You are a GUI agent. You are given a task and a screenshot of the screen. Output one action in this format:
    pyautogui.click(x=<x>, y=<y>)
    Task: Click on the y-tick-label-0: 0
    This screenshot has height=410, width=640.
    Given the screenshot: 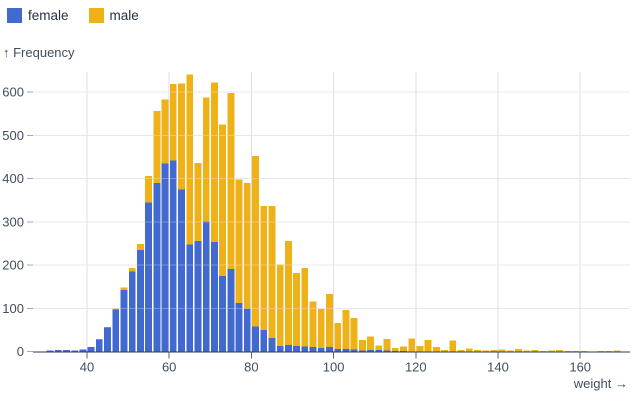 What is the action you would take?
    pyautogui.click(x=20, y=351)
    